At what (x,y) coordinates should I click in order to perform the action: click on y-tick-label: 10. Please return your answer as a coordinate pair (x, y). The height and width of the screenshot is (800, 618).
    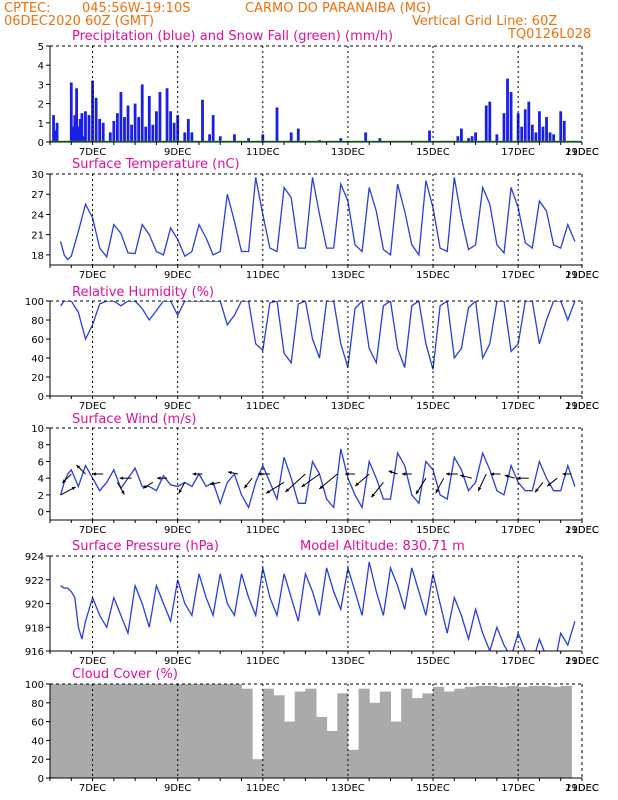
    Looking at the image, I should click on (37, 429).